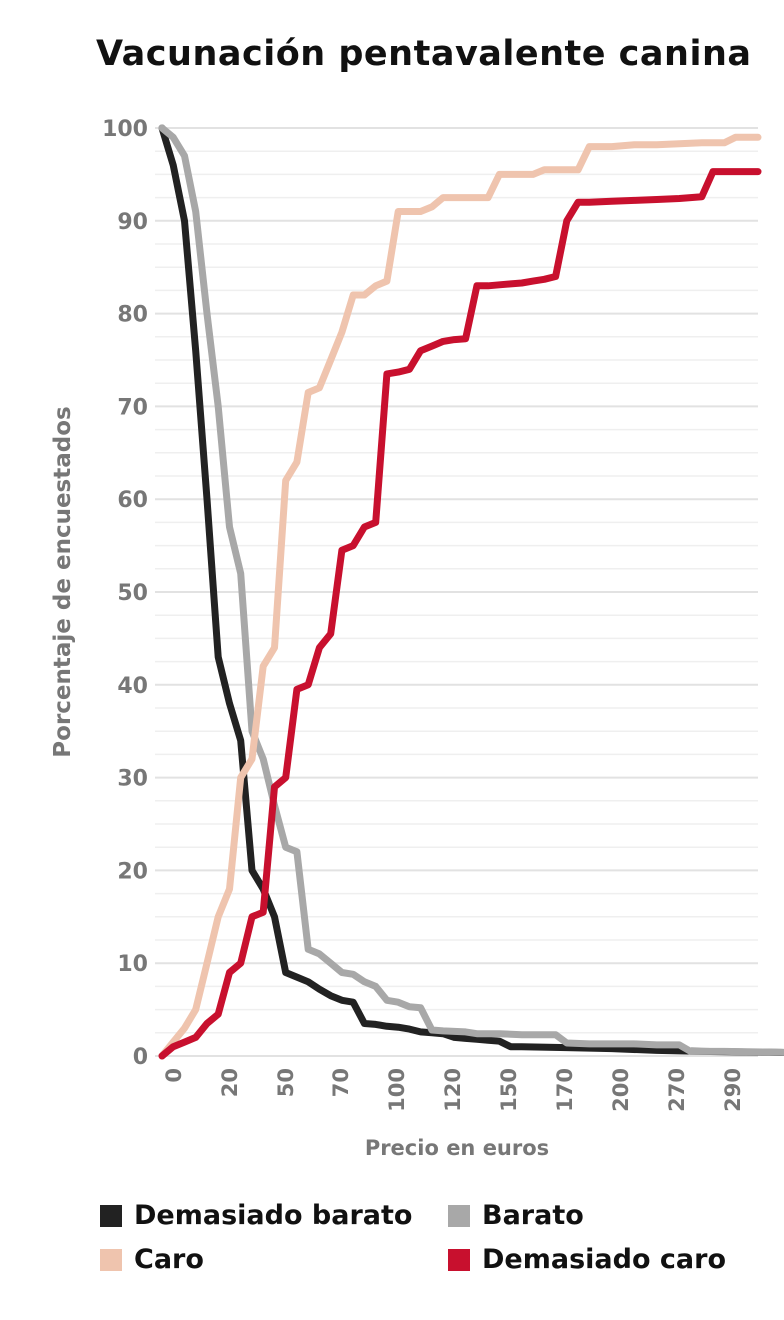  Describe the element at coordinates (174, 1075) in the screenshot. I see `x-tick-label: 0` at that location.